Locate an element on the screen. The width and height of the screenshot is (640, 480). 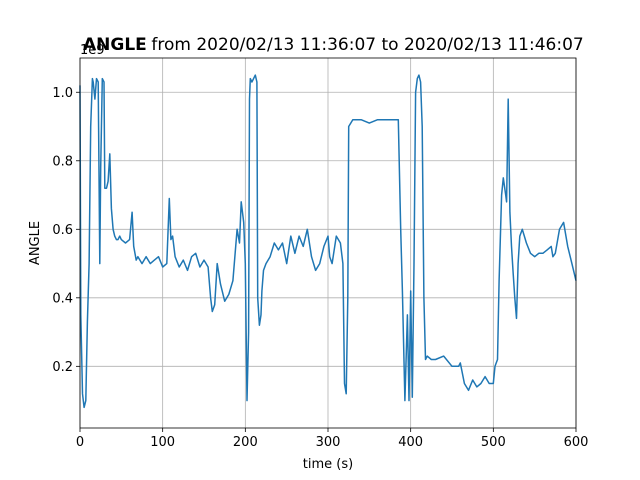
y-tick-label: 1.0 is located at coordinates (62, 93).